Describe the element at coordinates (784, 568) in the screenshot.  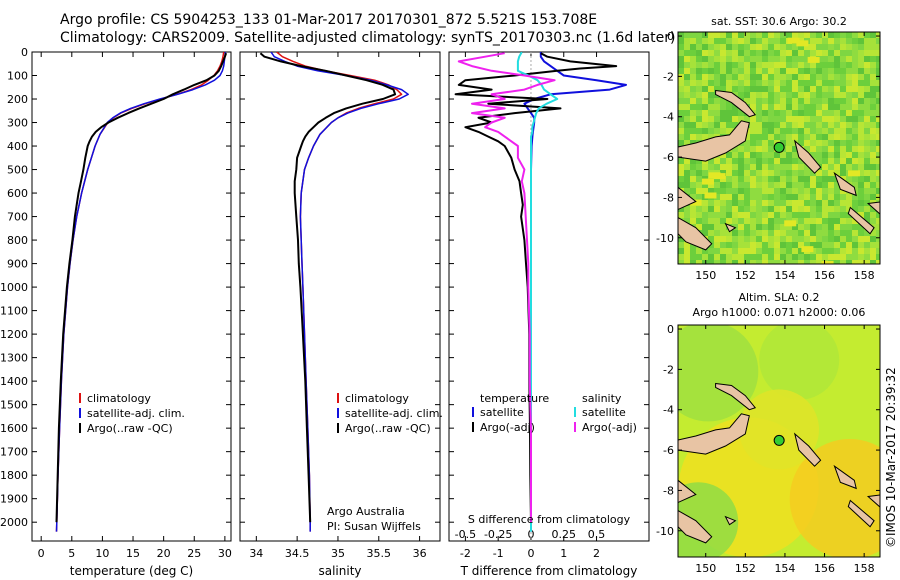
I see `longitude-tick-label: 154` at that location.